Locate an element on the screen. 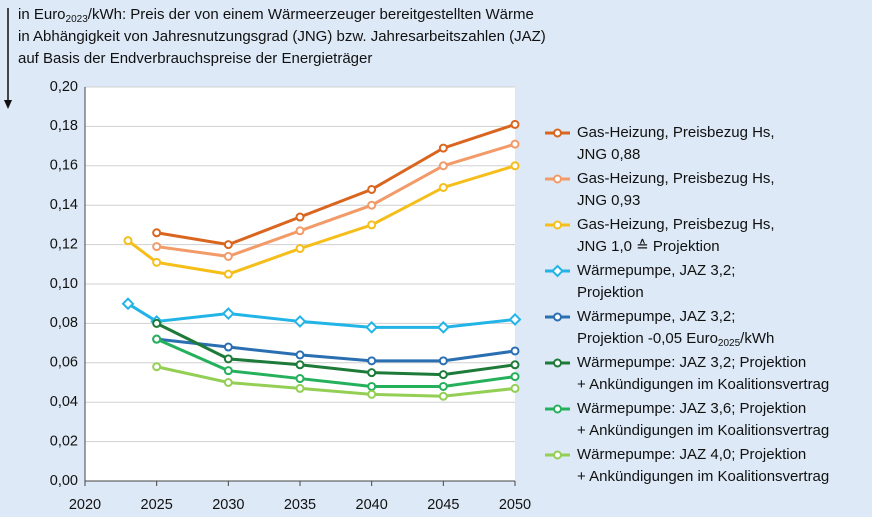 The height and width of the screenshot is (517, 872). y-tick-label: 0,16 is located at coordinates (64, 166).